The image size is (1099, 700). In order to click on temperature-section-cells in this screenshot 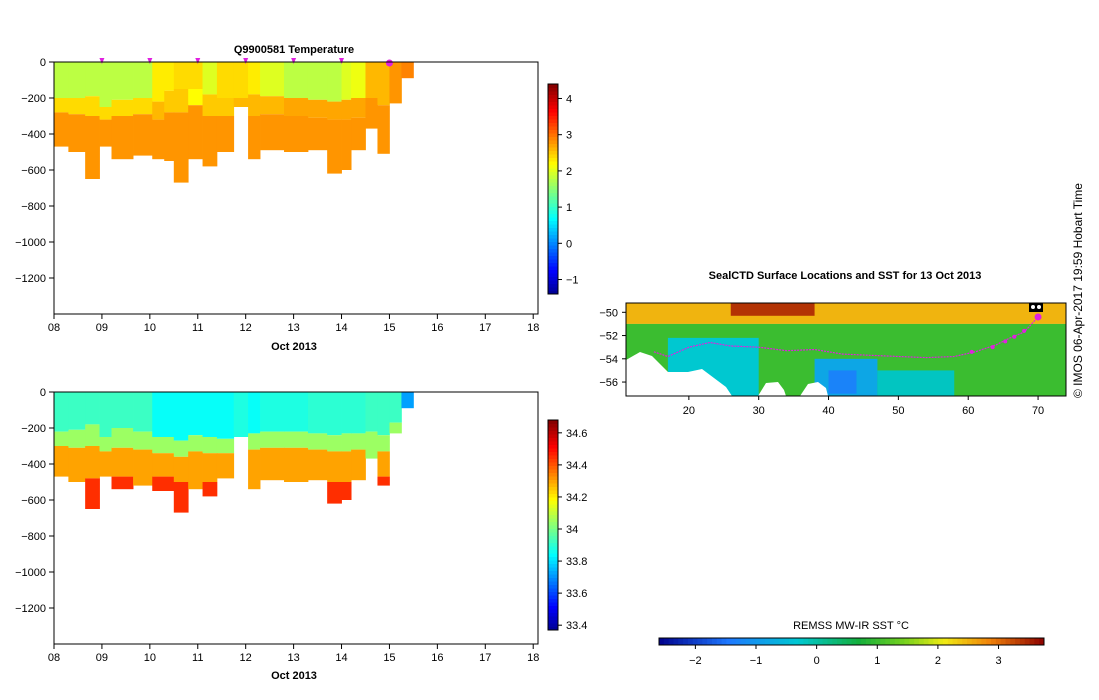, I will do `click(234, 122)`.